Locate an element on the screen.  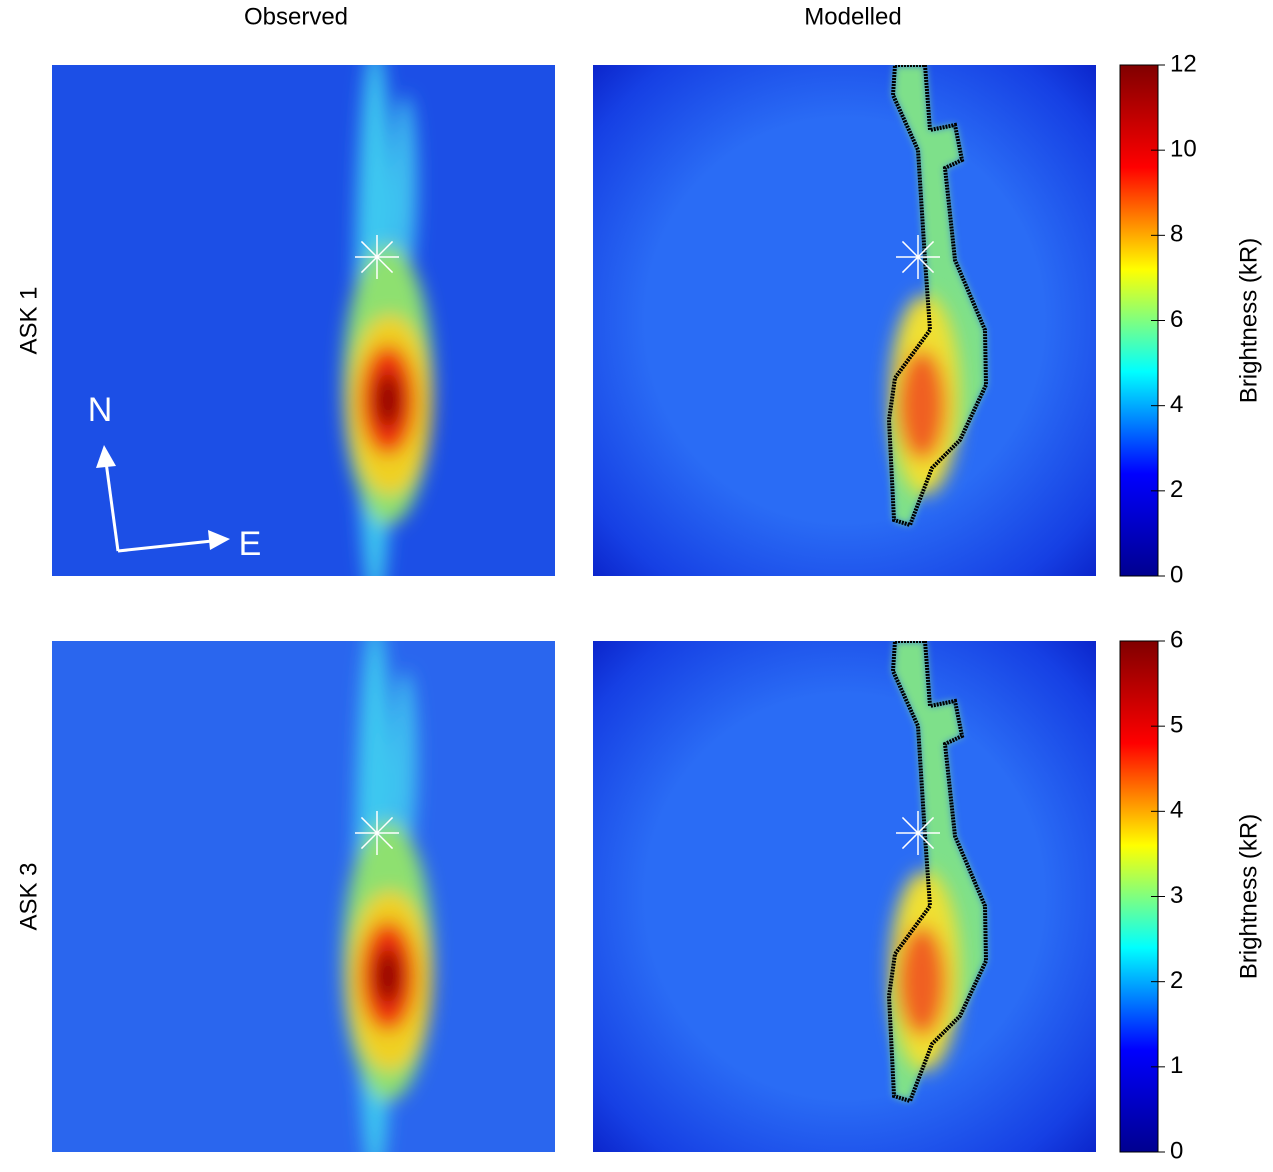
row-label: ASK 3 is located at coordinates (28, 896).